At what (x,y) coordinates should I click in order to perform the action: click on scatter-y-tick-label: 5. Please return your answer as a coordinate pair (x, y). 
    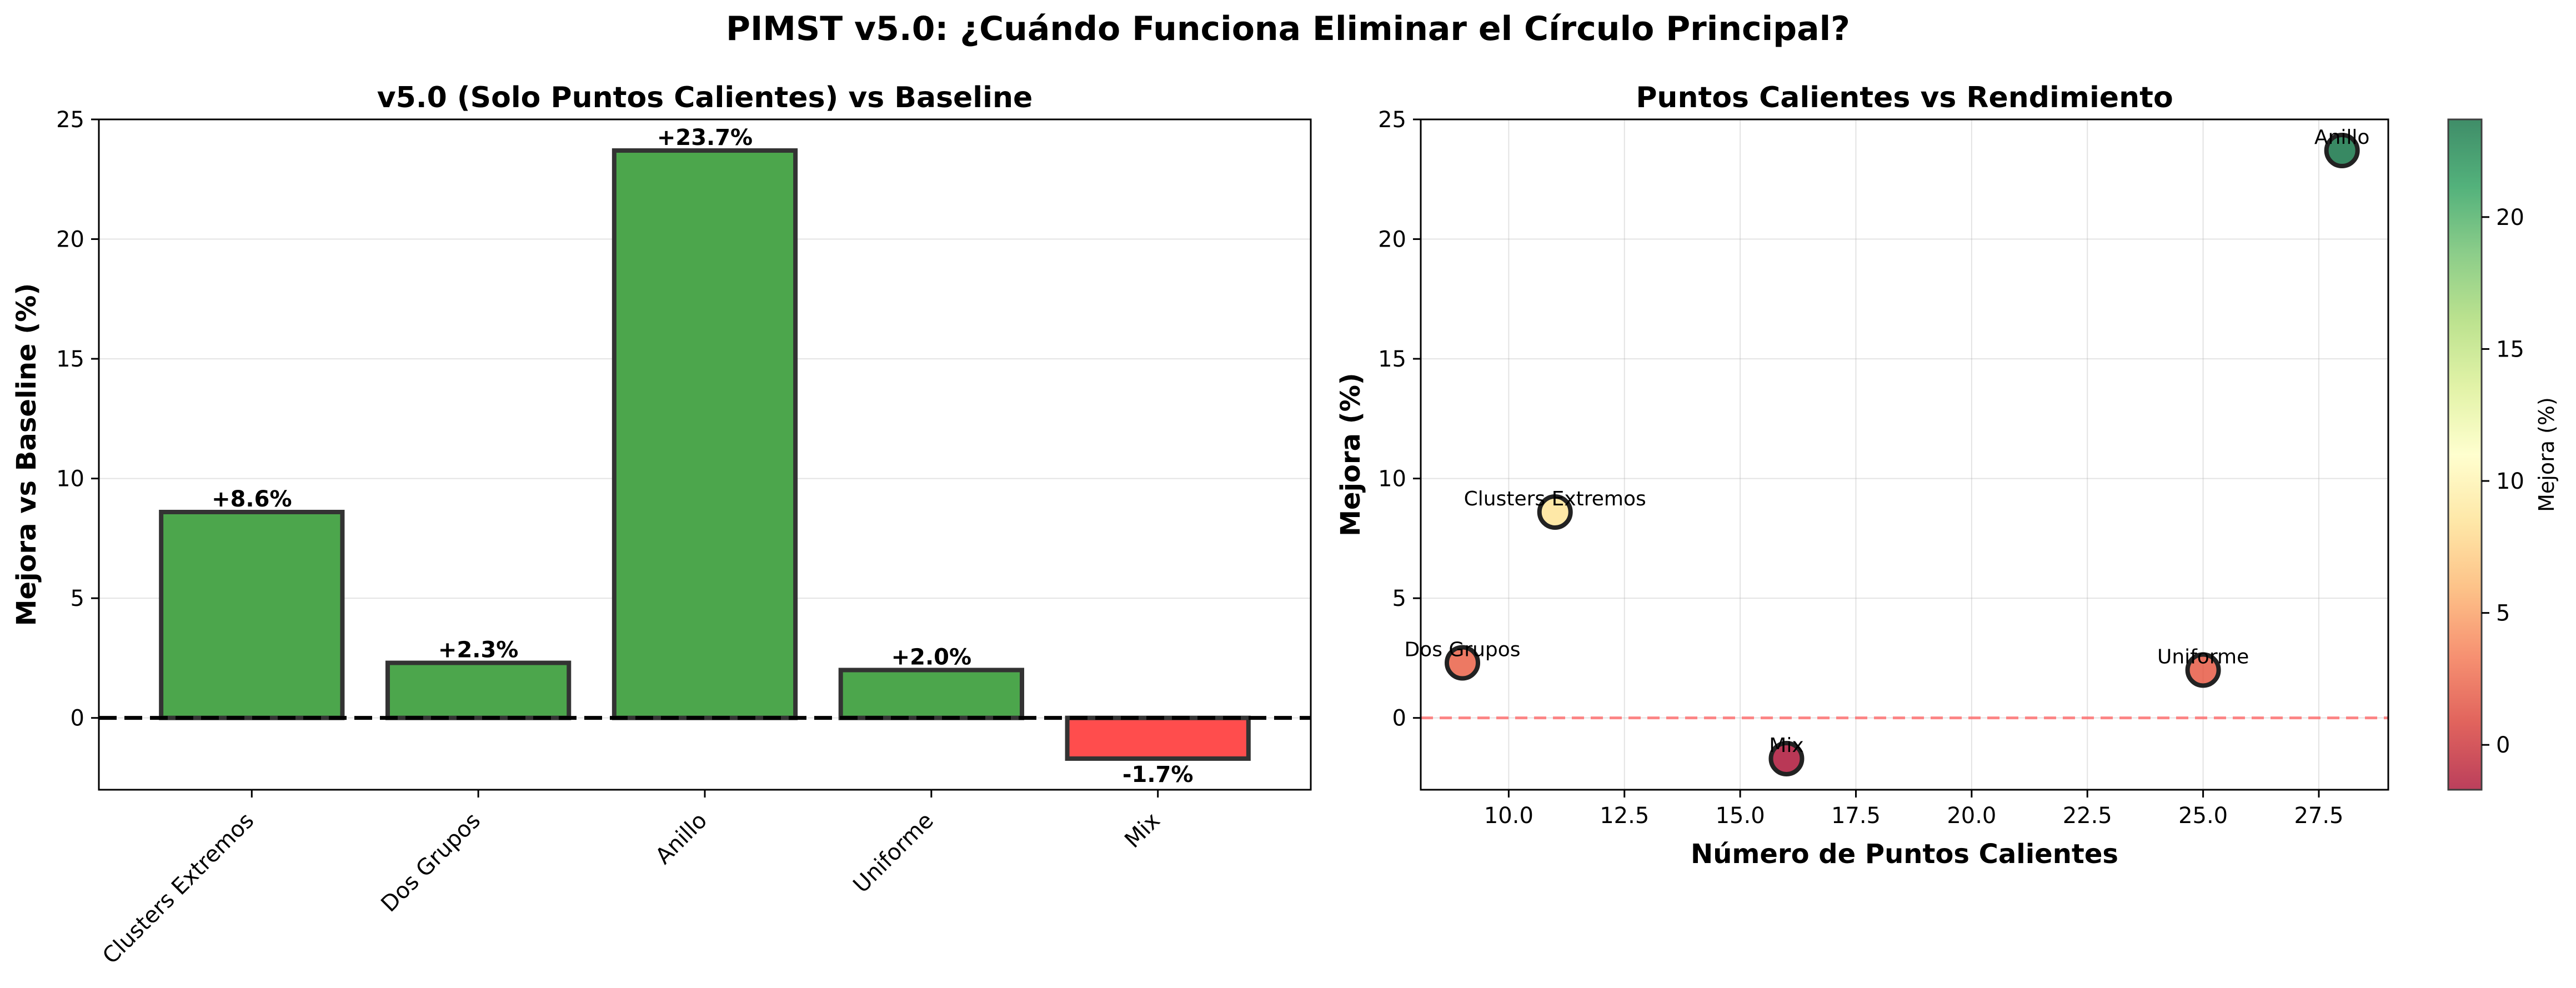
    Looking at the image, I should click on (1399, 599).